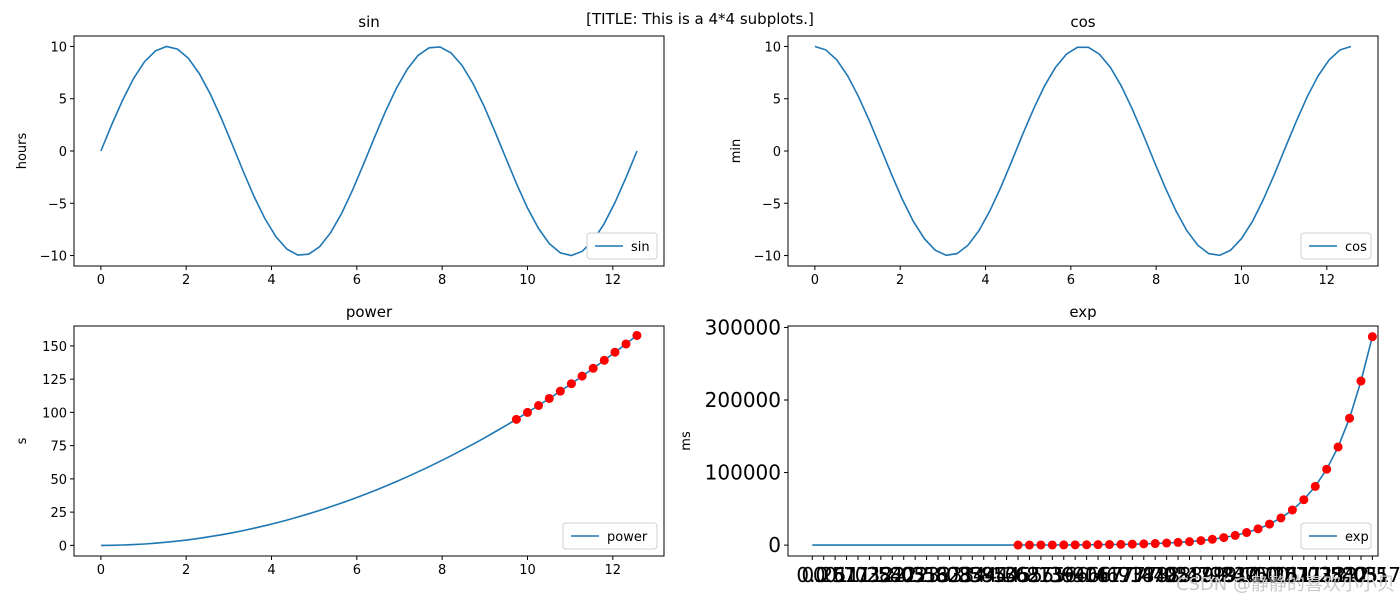 The width and height of the screenshot is (1400, 600). I want to click on power-line, so click(369, 440).